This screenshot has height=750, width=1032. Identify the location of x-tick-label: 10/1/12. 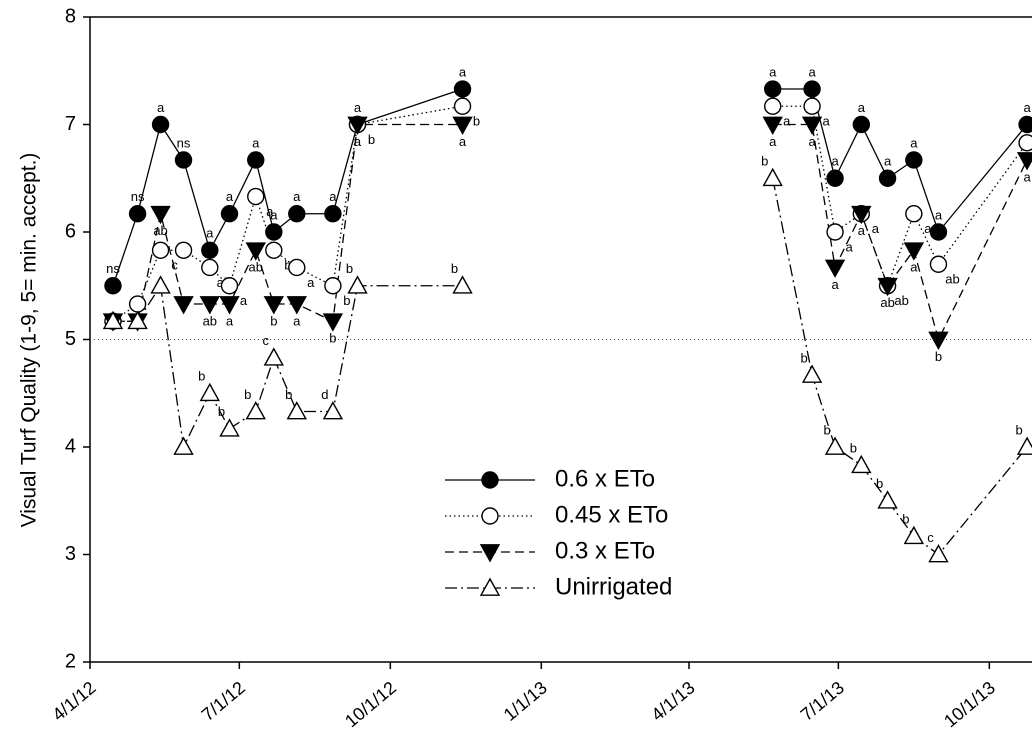
(370, 704).